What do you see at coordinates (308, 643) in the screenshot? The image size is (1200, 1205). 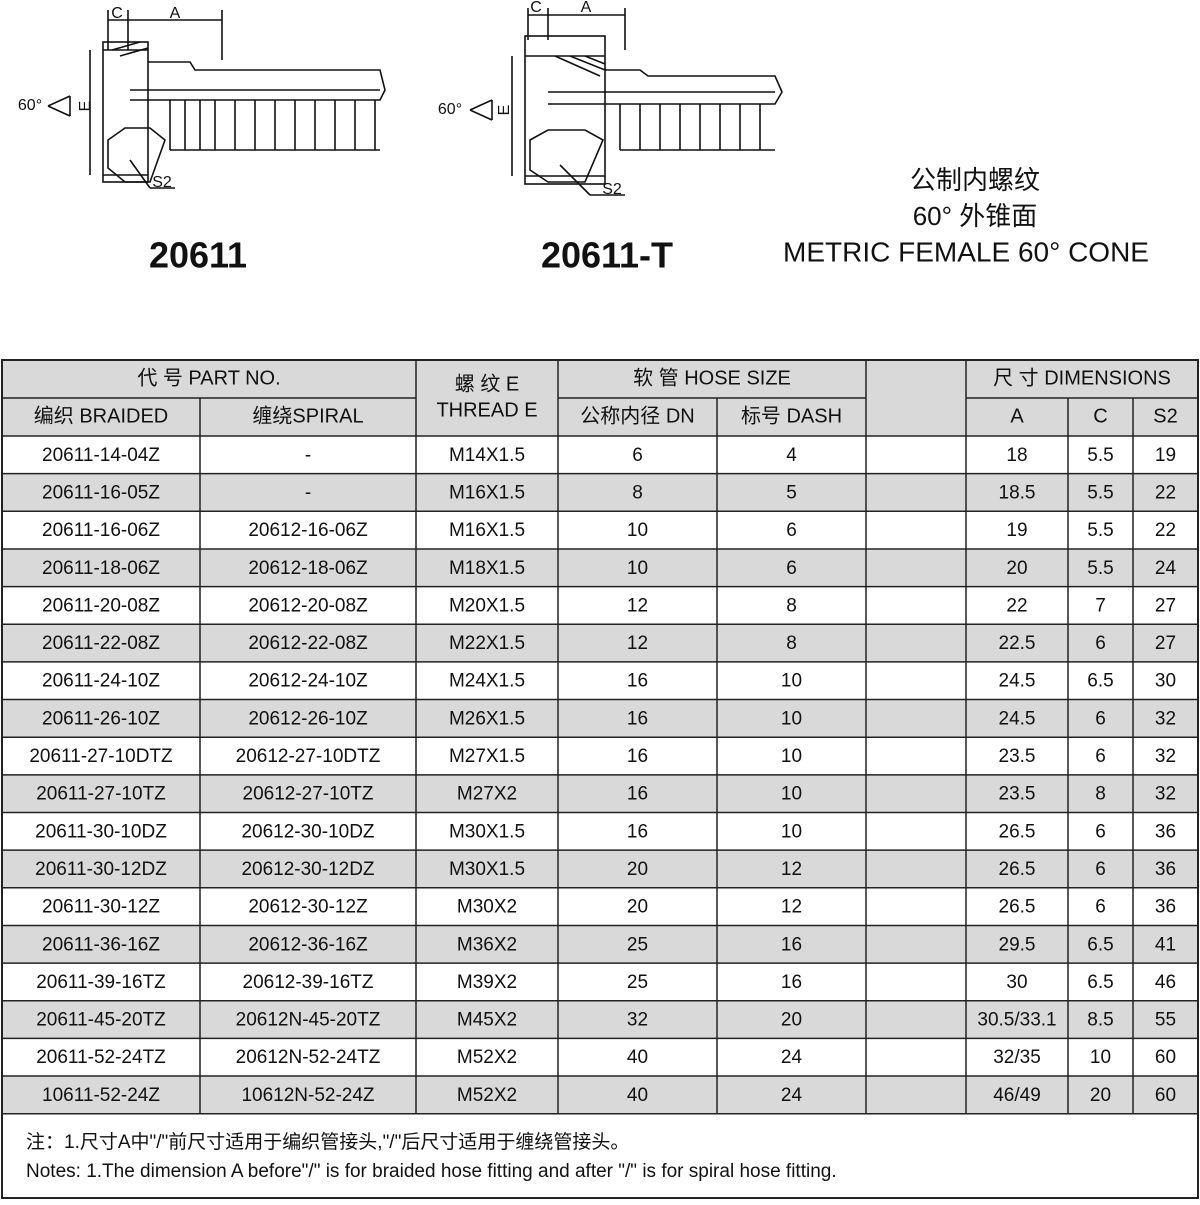 I see `cell: 20612-22-08Z` at bounding box center [308, 643].